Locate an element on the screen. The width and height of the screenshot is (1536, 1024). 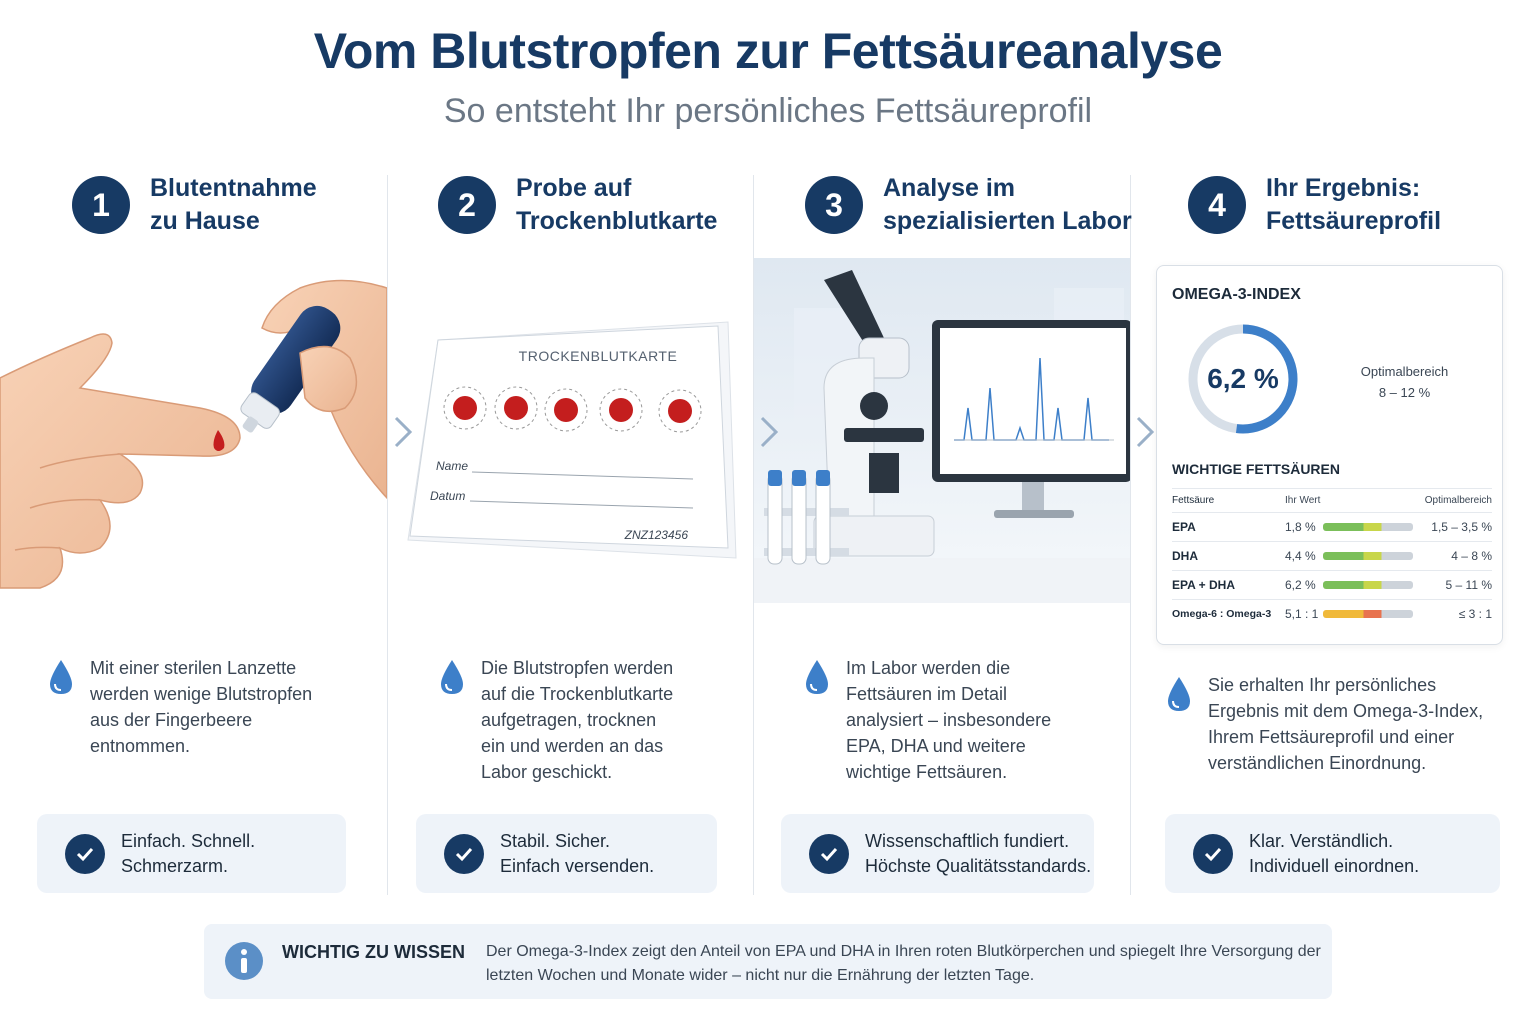
card-title: TROCKENBLUTKARTE is located at coordinates (598, 356).